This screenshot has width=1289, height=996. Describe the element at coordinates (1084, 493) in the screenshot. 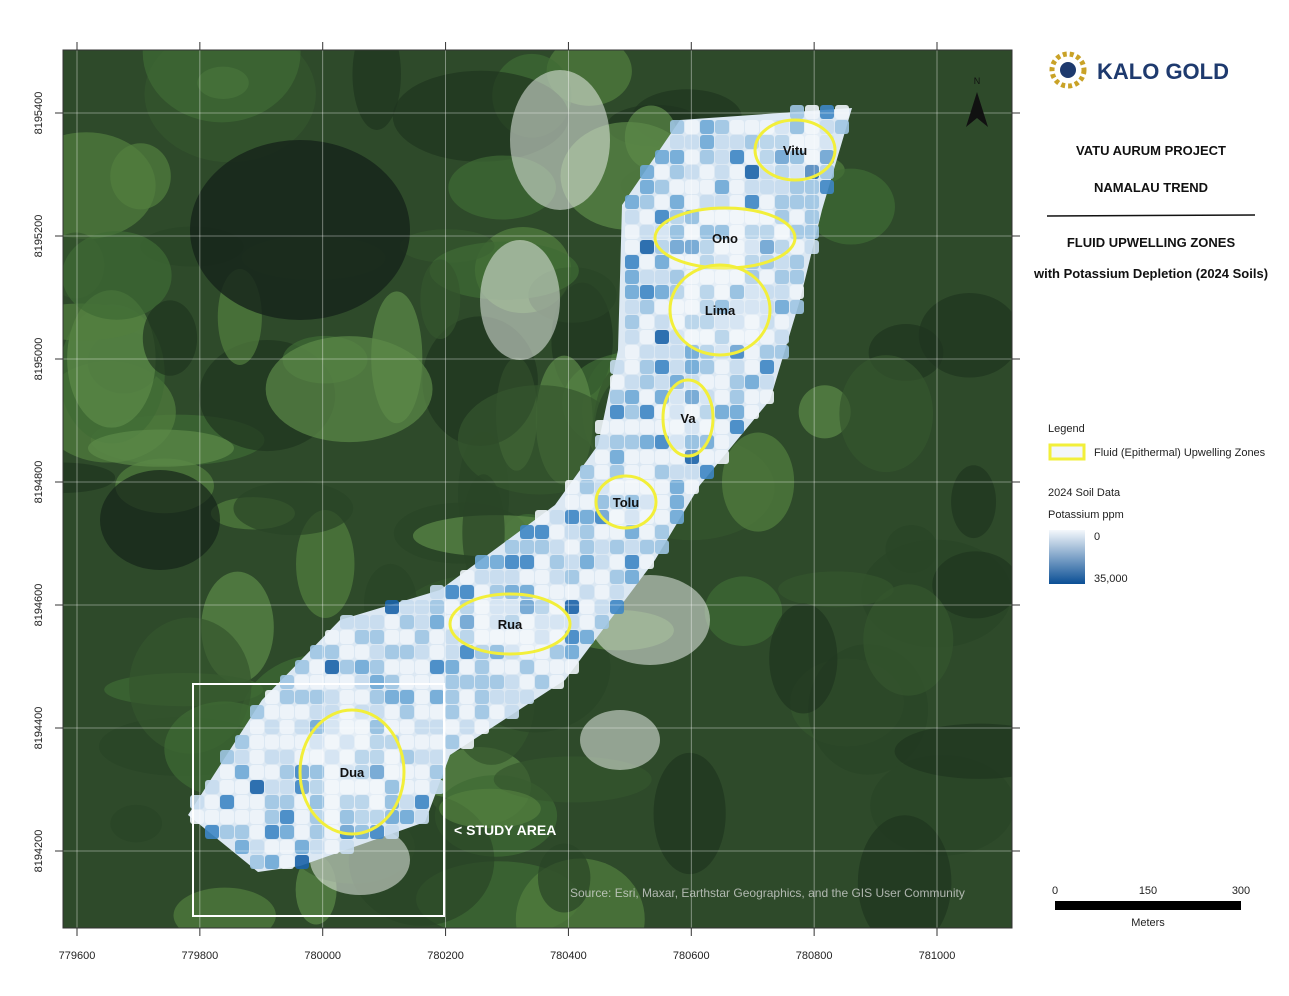

I see `legend-soil-title: 2024 Soil Data` at that location.